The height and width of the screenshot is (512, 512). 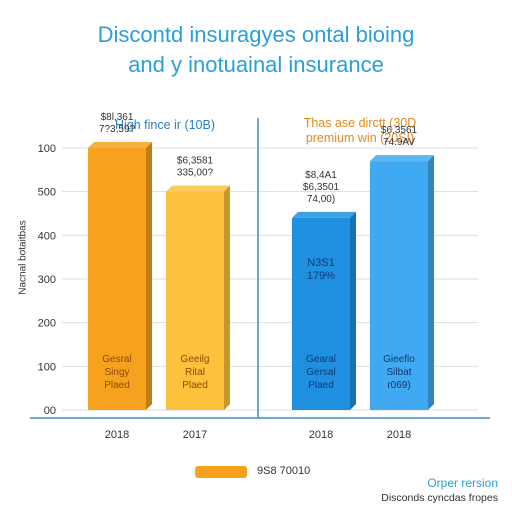 What do you see at coordinates (195, 372) in the screenshot?
I see `bar-inner-label: Rital` at bounding box center [195, 372].